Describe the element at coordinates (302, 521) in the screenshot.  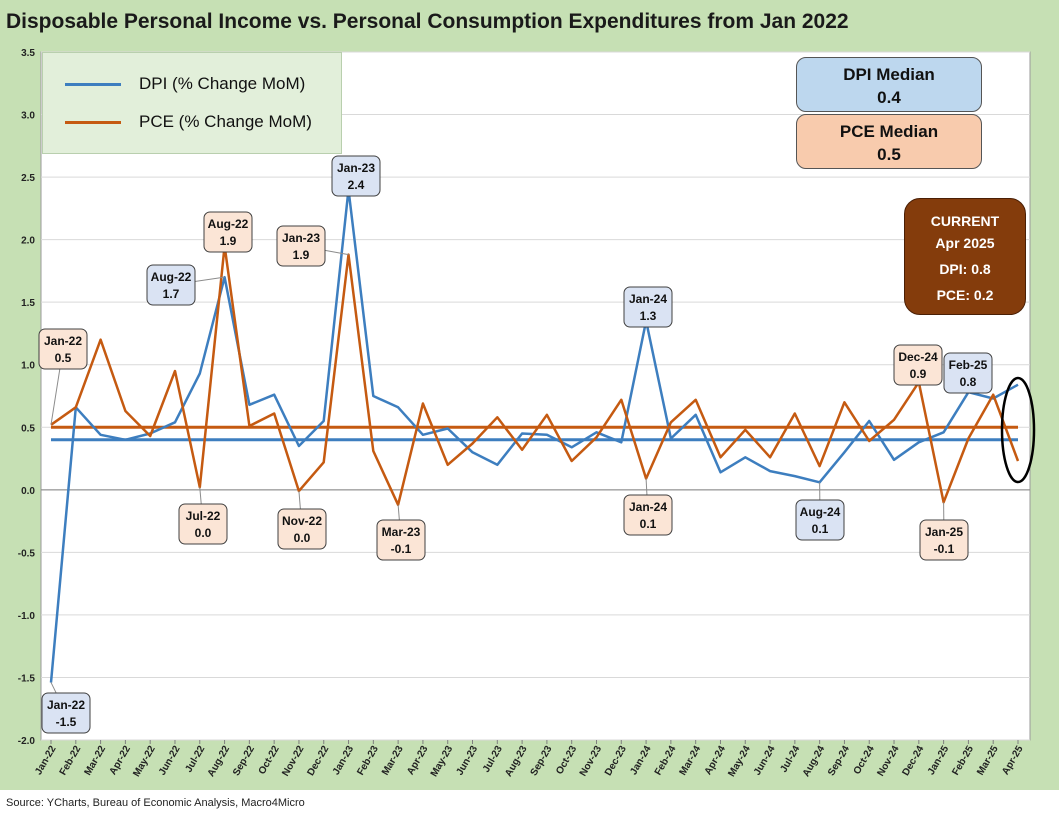
I see `callout-label: Nov-22` at that location.